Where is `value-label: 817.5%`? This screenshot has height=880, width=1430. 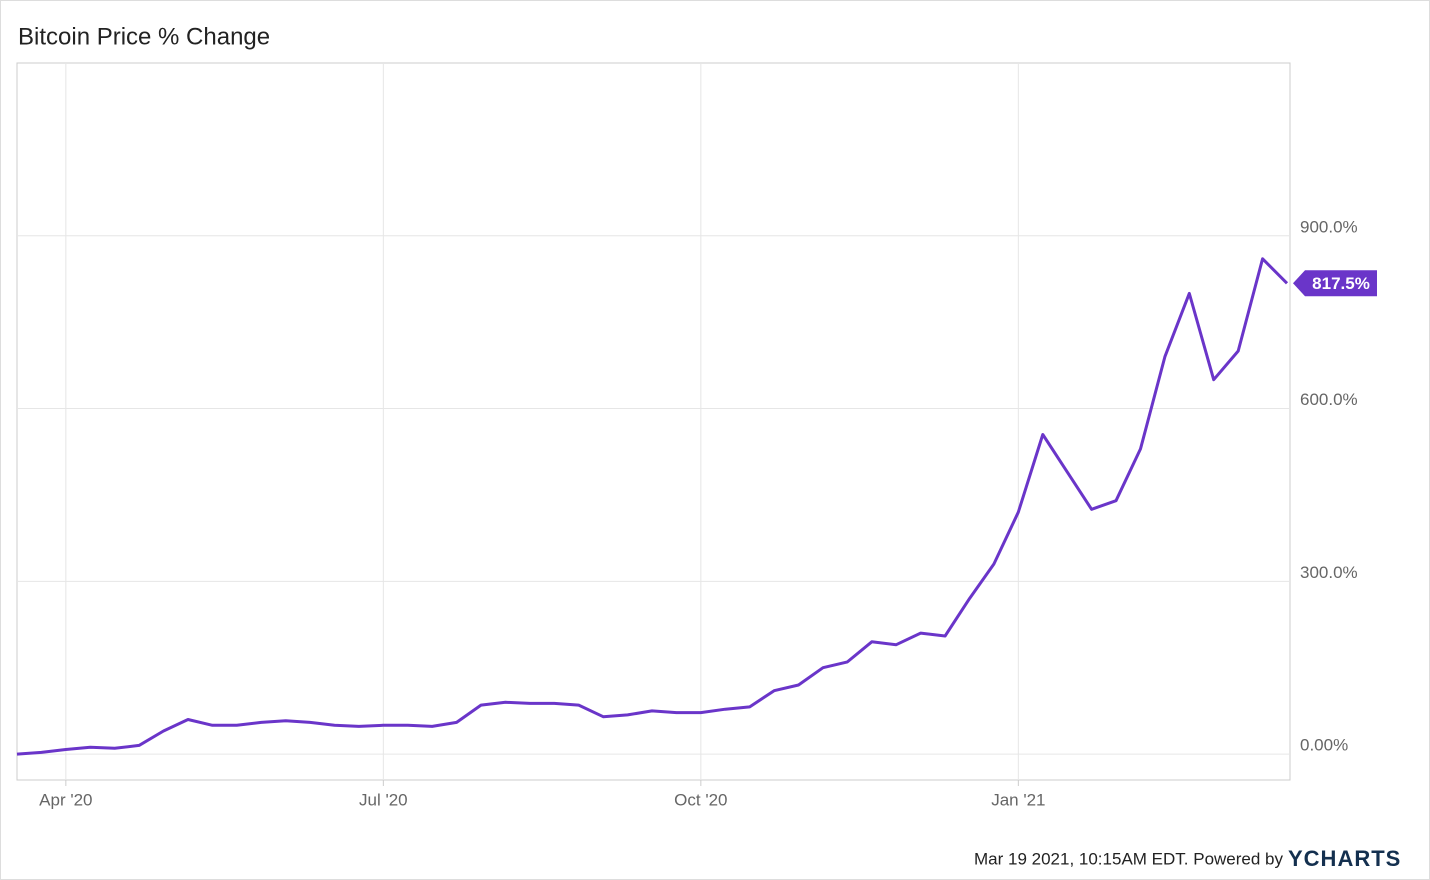 value-label: 817.5% is located at coordinates (1341, 283).